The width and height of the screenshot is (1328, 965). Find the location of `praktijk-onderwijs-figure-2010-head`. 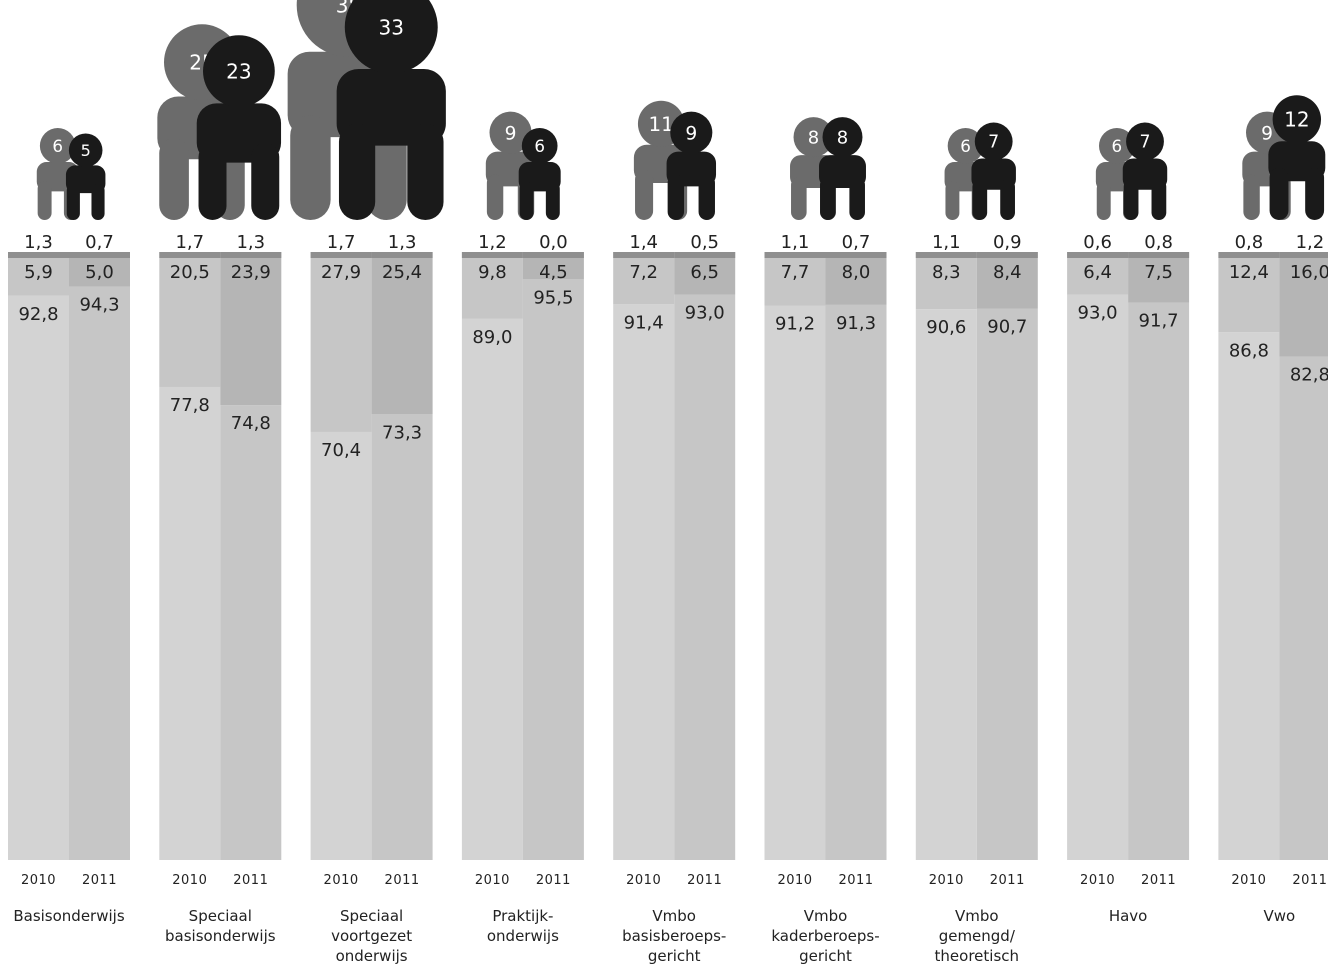

praktijk-onderwijs-figure-2010-head is located at coordinates (510, 132).